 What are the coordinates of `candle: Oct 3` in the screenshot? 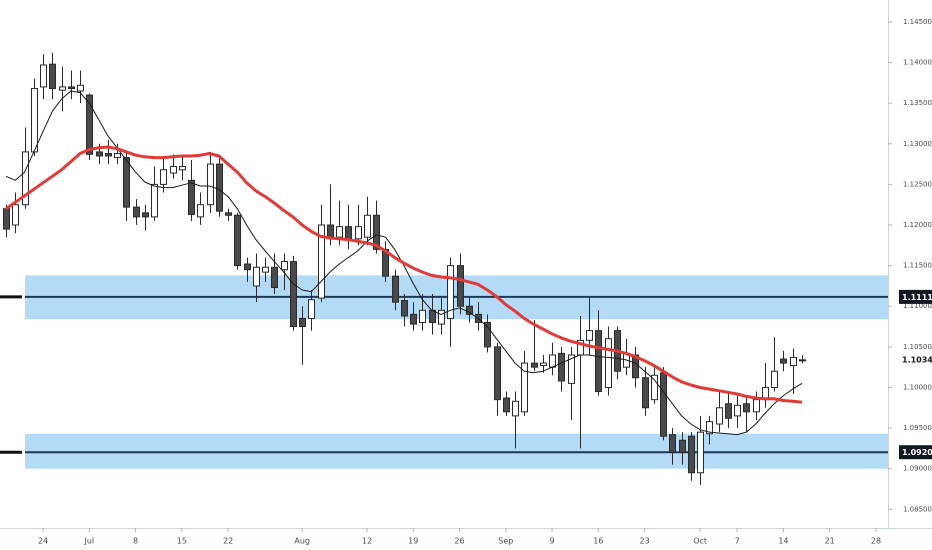 It's located at (719, 412).